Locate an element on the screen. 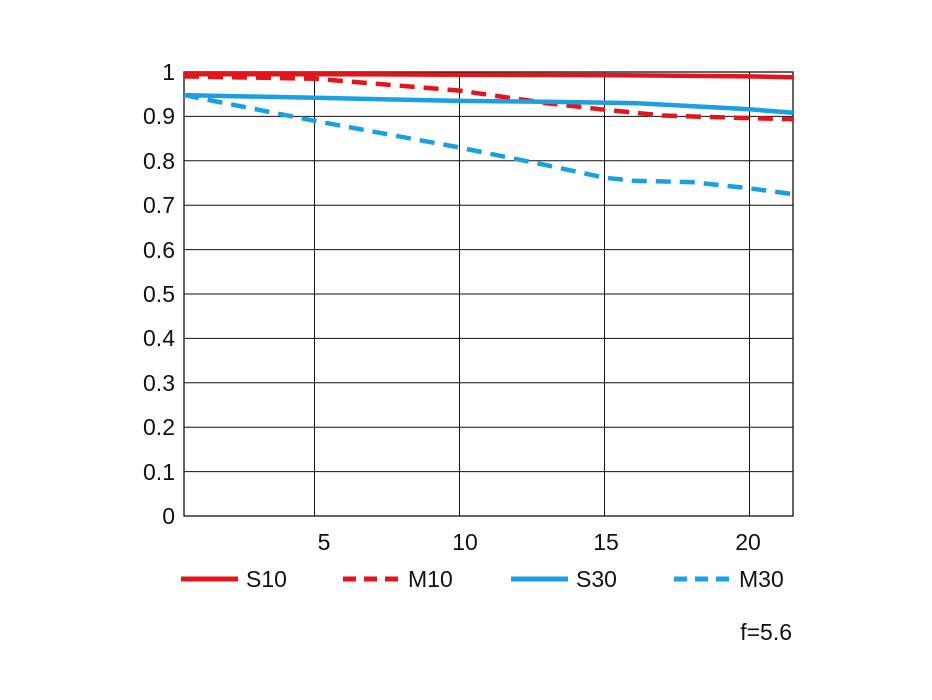  x-tick-labels: 5 10 15 20 is located at coordinates (539, 542).